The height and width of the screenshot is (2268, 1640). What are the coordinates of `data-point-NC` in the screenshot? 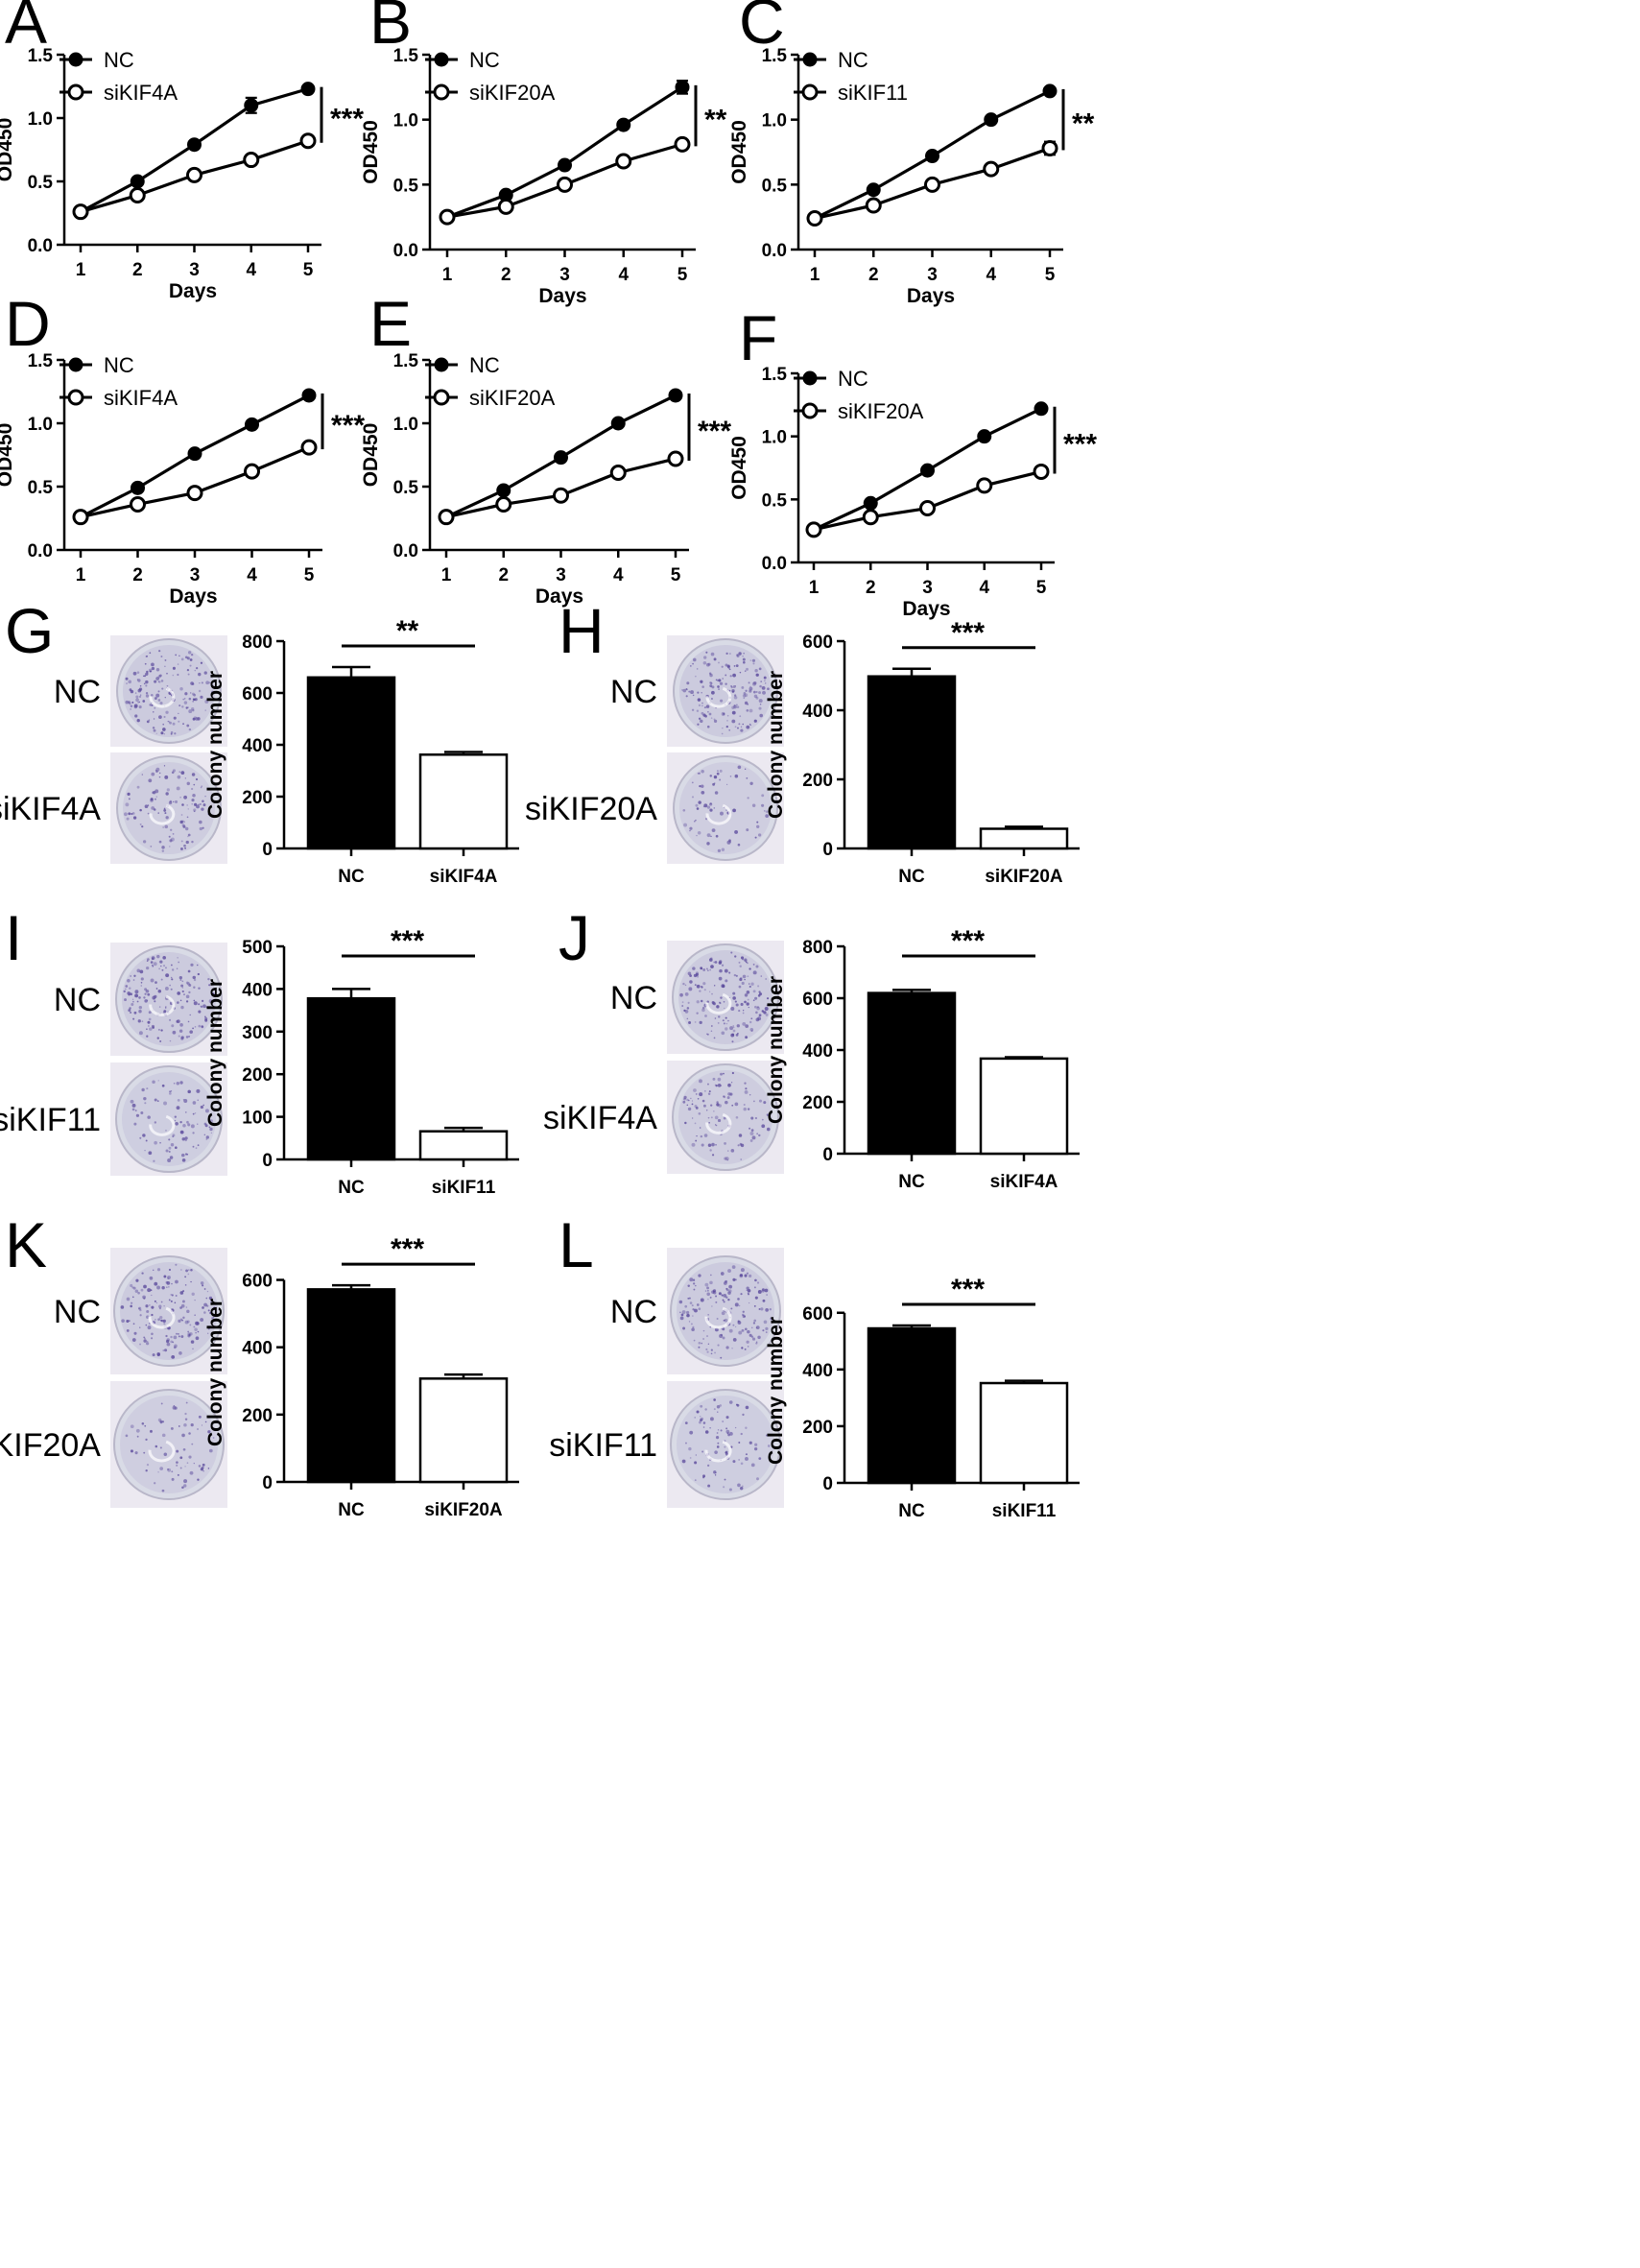 It's located at (932, 156).